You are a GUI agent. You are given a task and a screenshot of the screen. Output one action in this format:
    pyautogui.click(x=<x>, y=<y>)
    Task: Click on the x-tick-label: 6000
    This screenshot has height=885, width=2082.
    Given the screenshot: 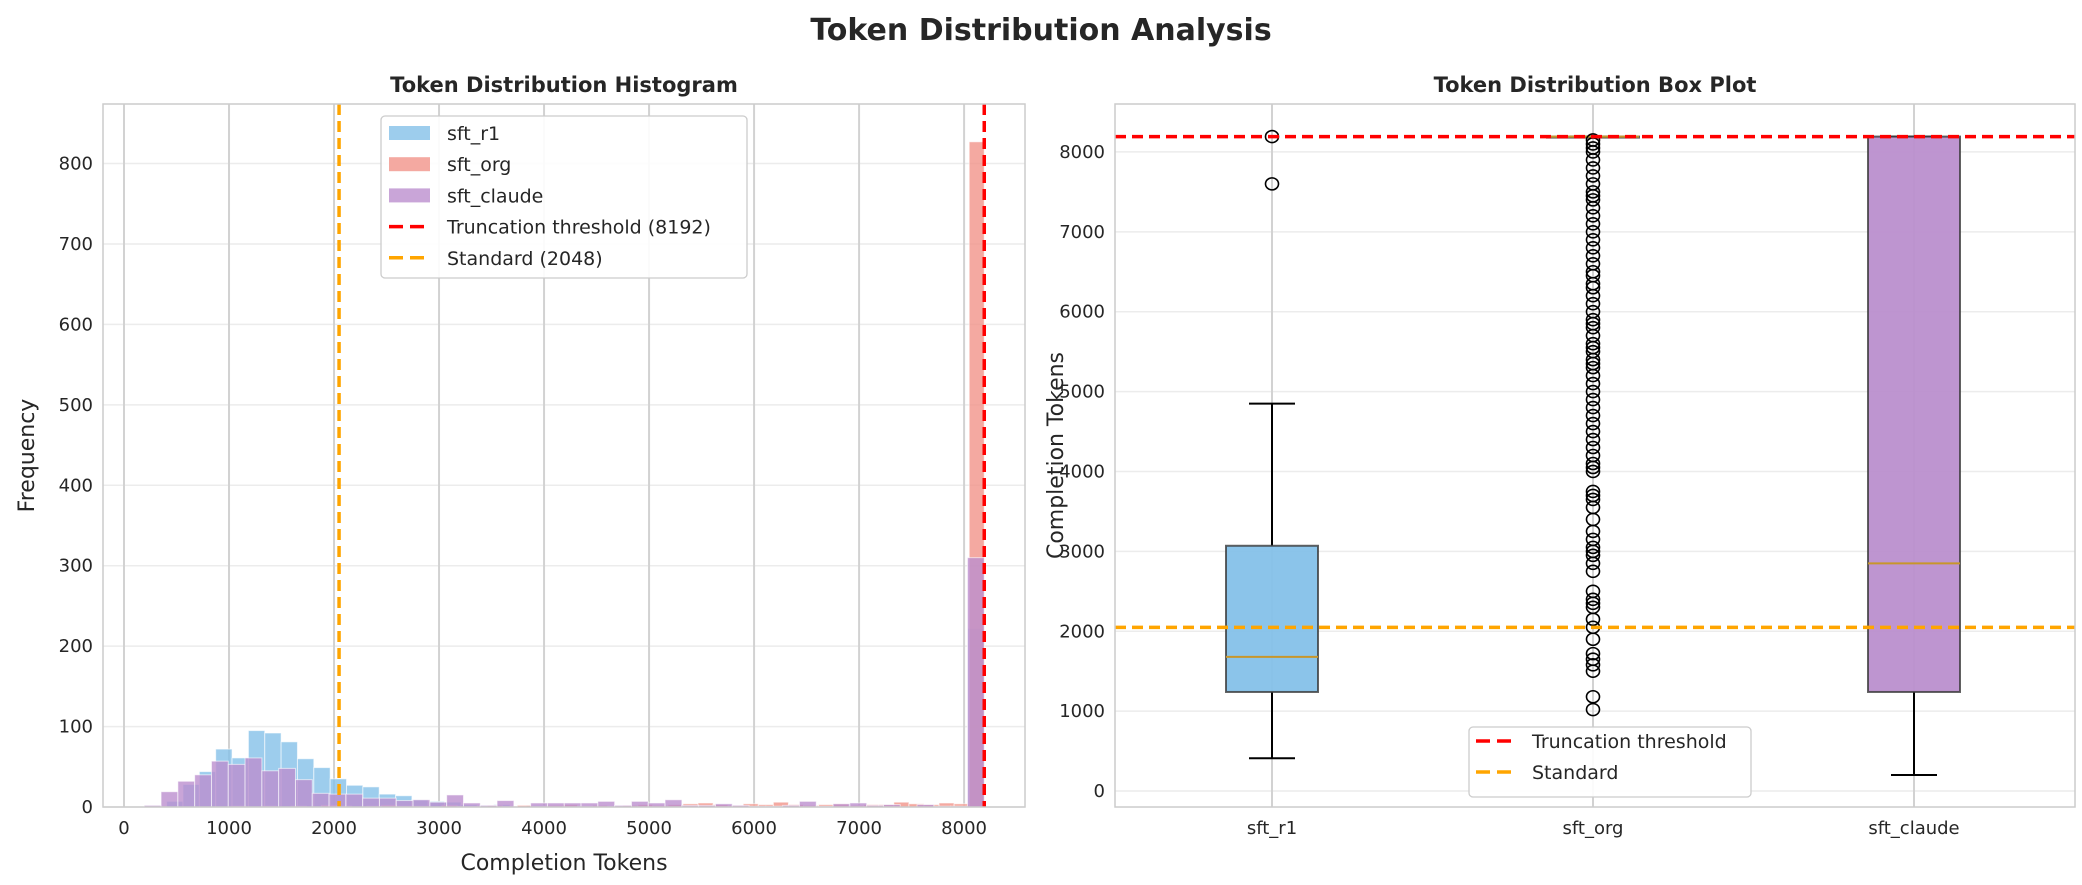 What is the action you would take?
    pyautogui.click(x=754, y=828)
    